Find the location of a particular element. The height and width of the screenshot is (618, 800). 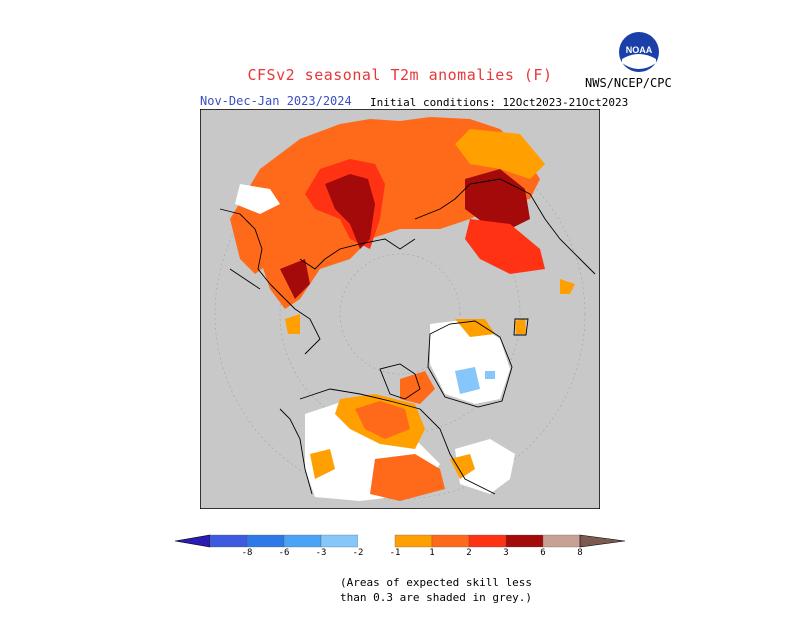

logo-text: NOAA is located at coordinates (639, 50).